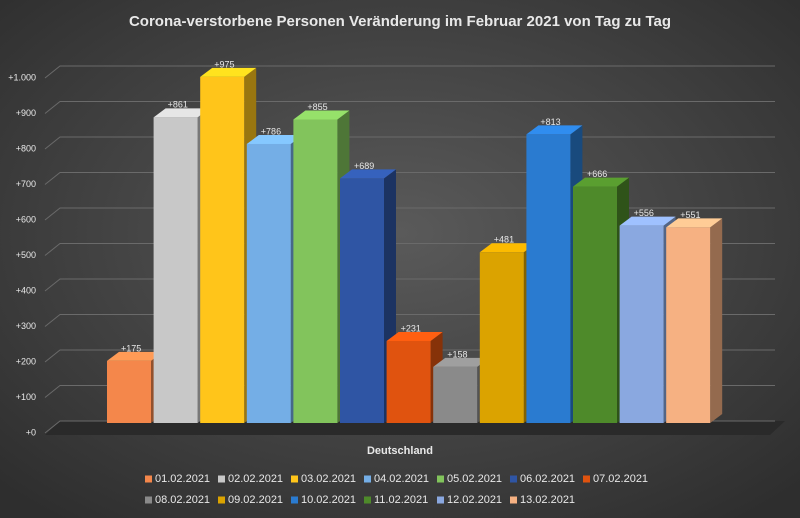 This screenshot has width=800, height=518. I want to click on value-label: +855, so click(317, 107).